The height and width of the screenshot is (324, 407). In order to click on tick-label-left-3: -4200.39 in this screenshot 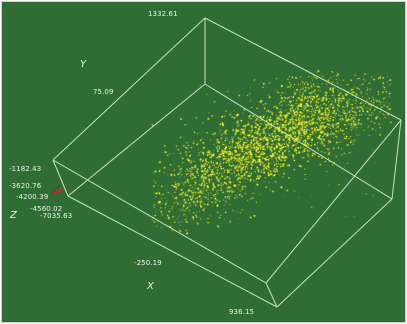, I will do `click(32, 197)`.